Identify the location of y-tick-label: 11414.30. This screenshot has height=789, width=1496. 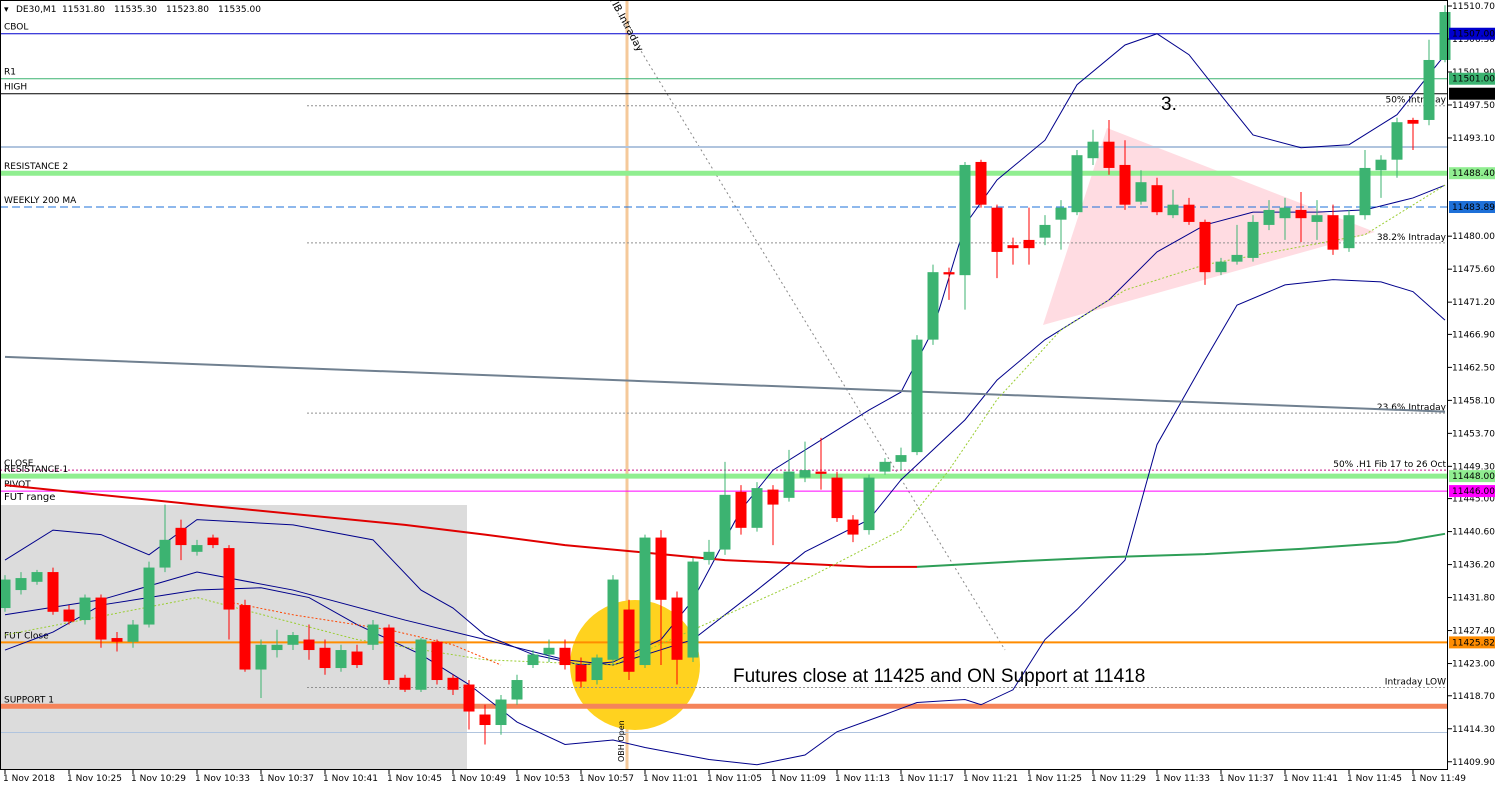
(1473, 730).